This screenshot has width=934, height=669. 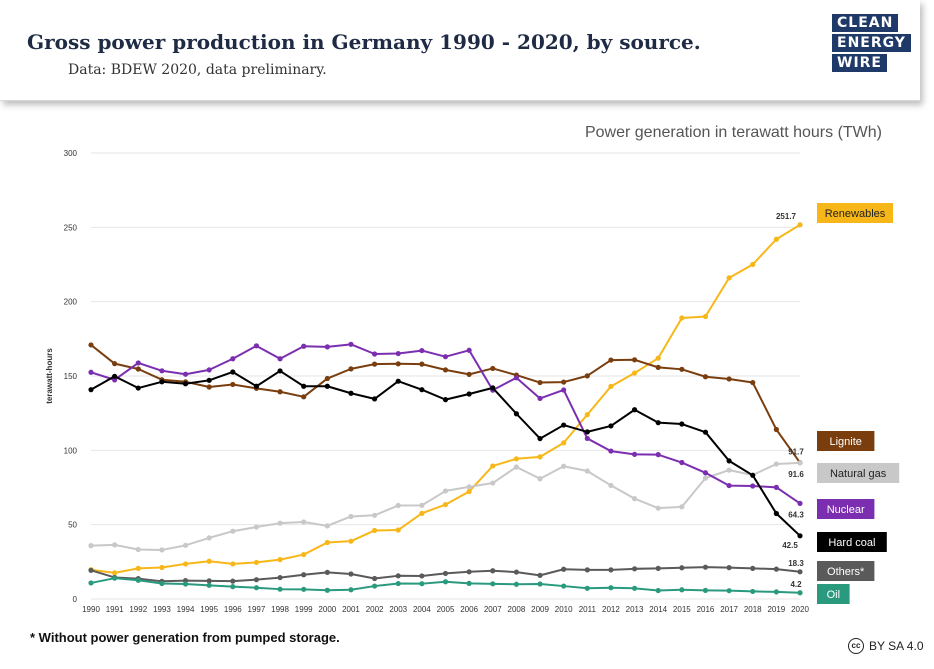 I want to click on x-tick-label: 1993, so click(x=162, y=609).